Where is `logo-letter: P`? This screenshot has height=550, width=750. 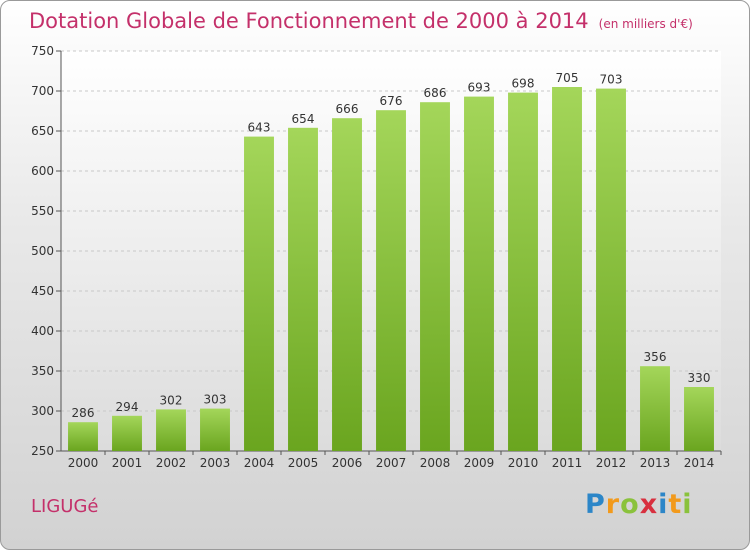 logo-letter: P is located at coordinates (595, 504).